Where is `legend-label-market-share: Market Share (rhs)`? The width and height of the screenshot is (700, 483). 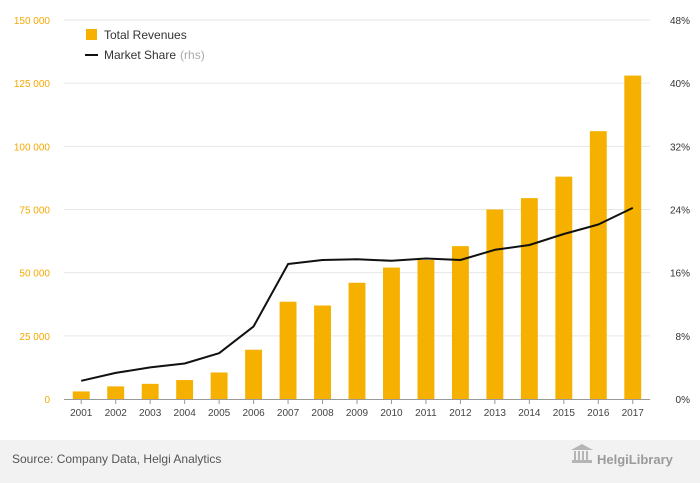 legend-label-market-share: Market Share (rhs) is located at coordinates (154, 55).